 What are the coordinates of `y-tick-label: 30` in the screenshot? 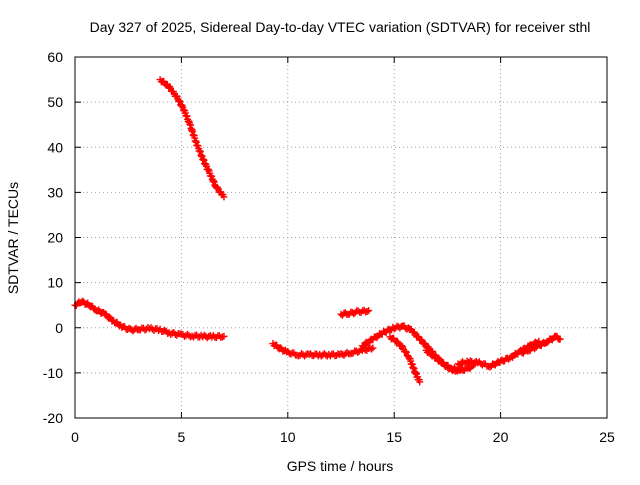 It's located at (55, 192).